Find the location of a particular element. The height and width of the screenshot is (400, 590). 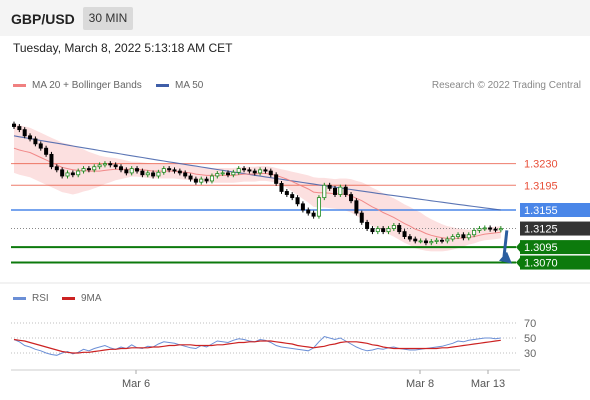

legend-label-ma50: MA 50 is located at coordinates (189, 85).